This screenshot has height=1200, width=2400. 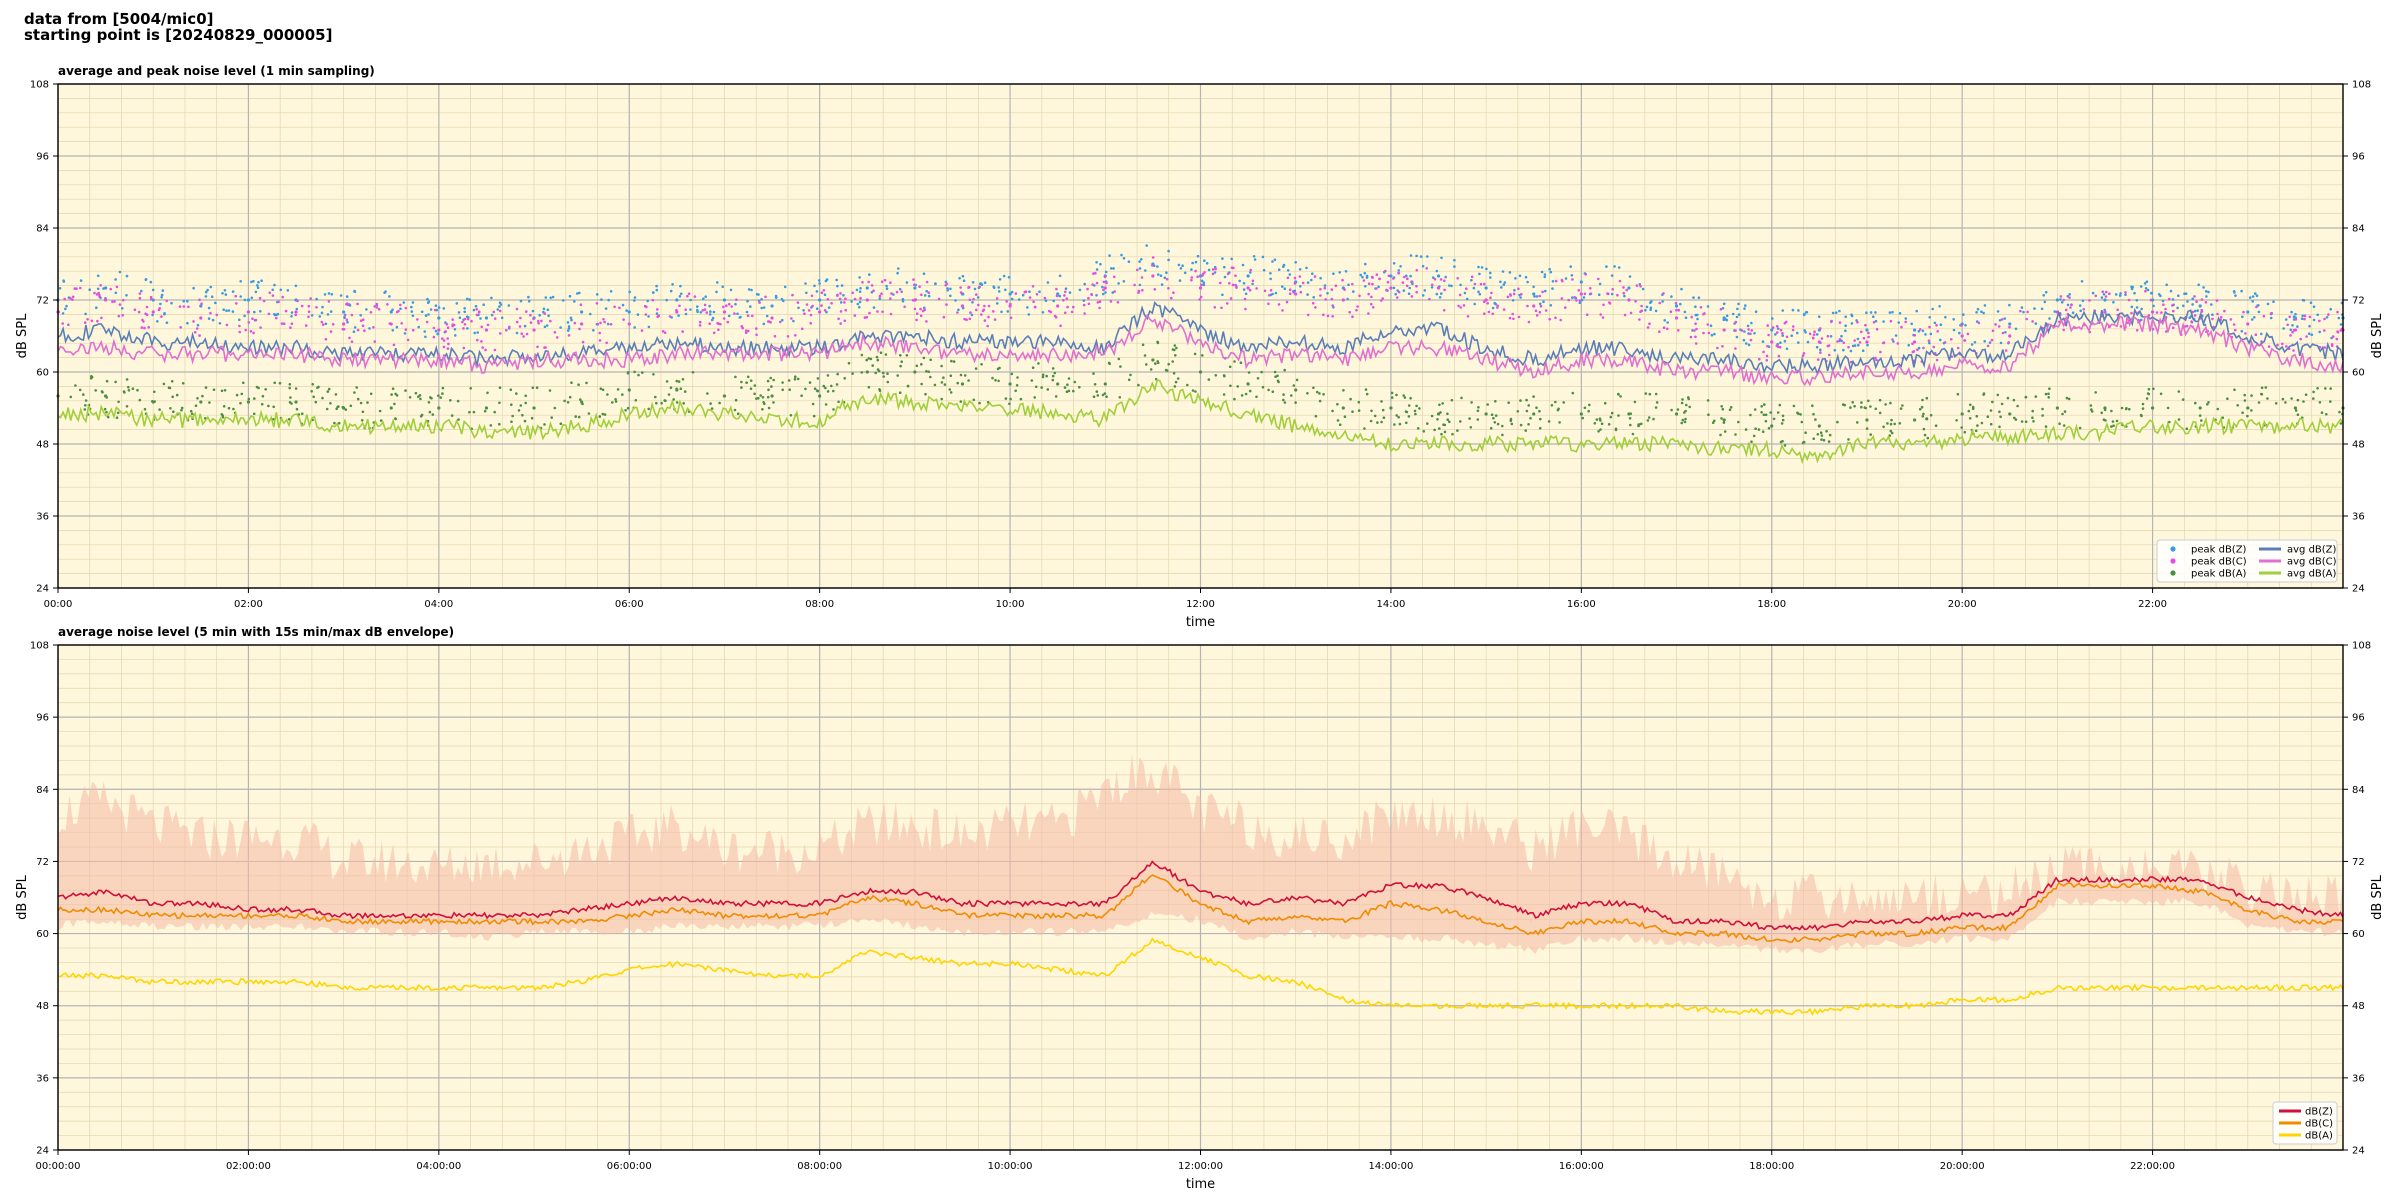 I want to click on x-tick-label: 20:00:00, so click(x=1962, y=1166).